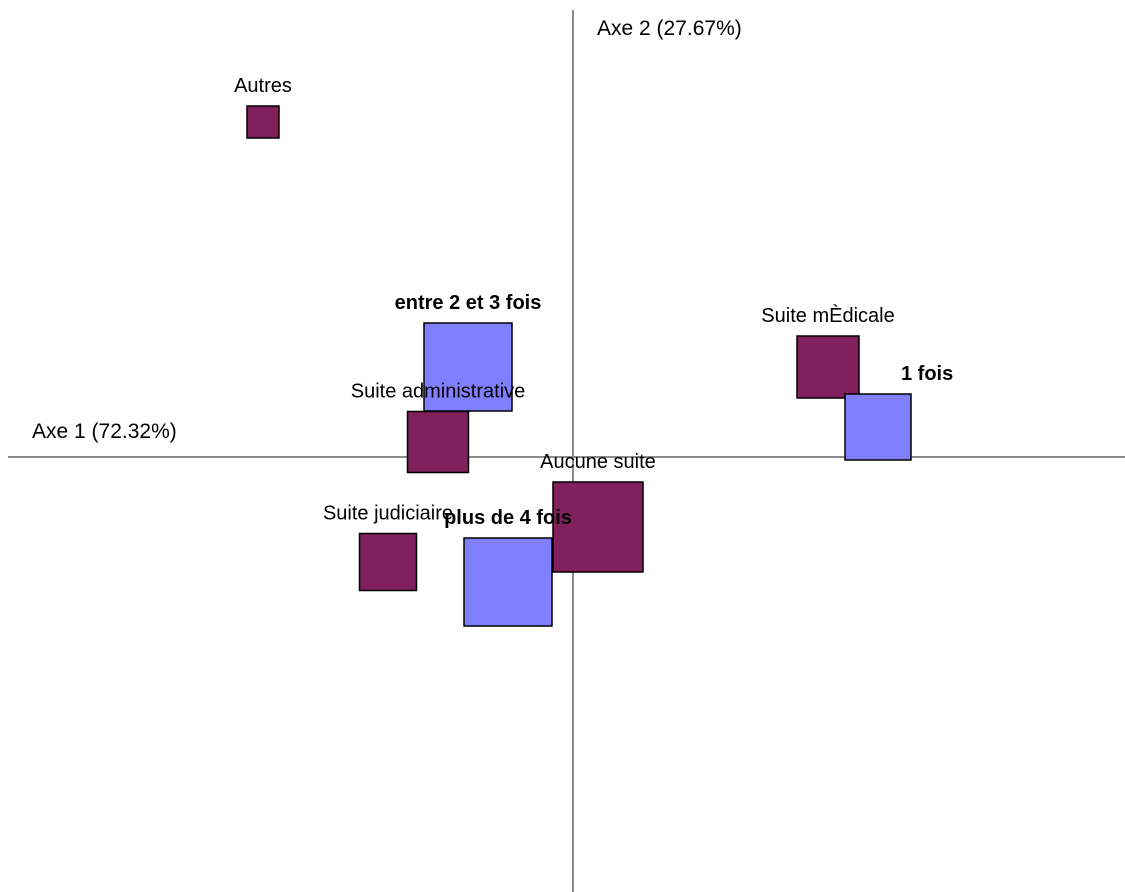  Describe the element at coordinates (263, 86) in the screenshot. I see `point-label: Autres` at that location.